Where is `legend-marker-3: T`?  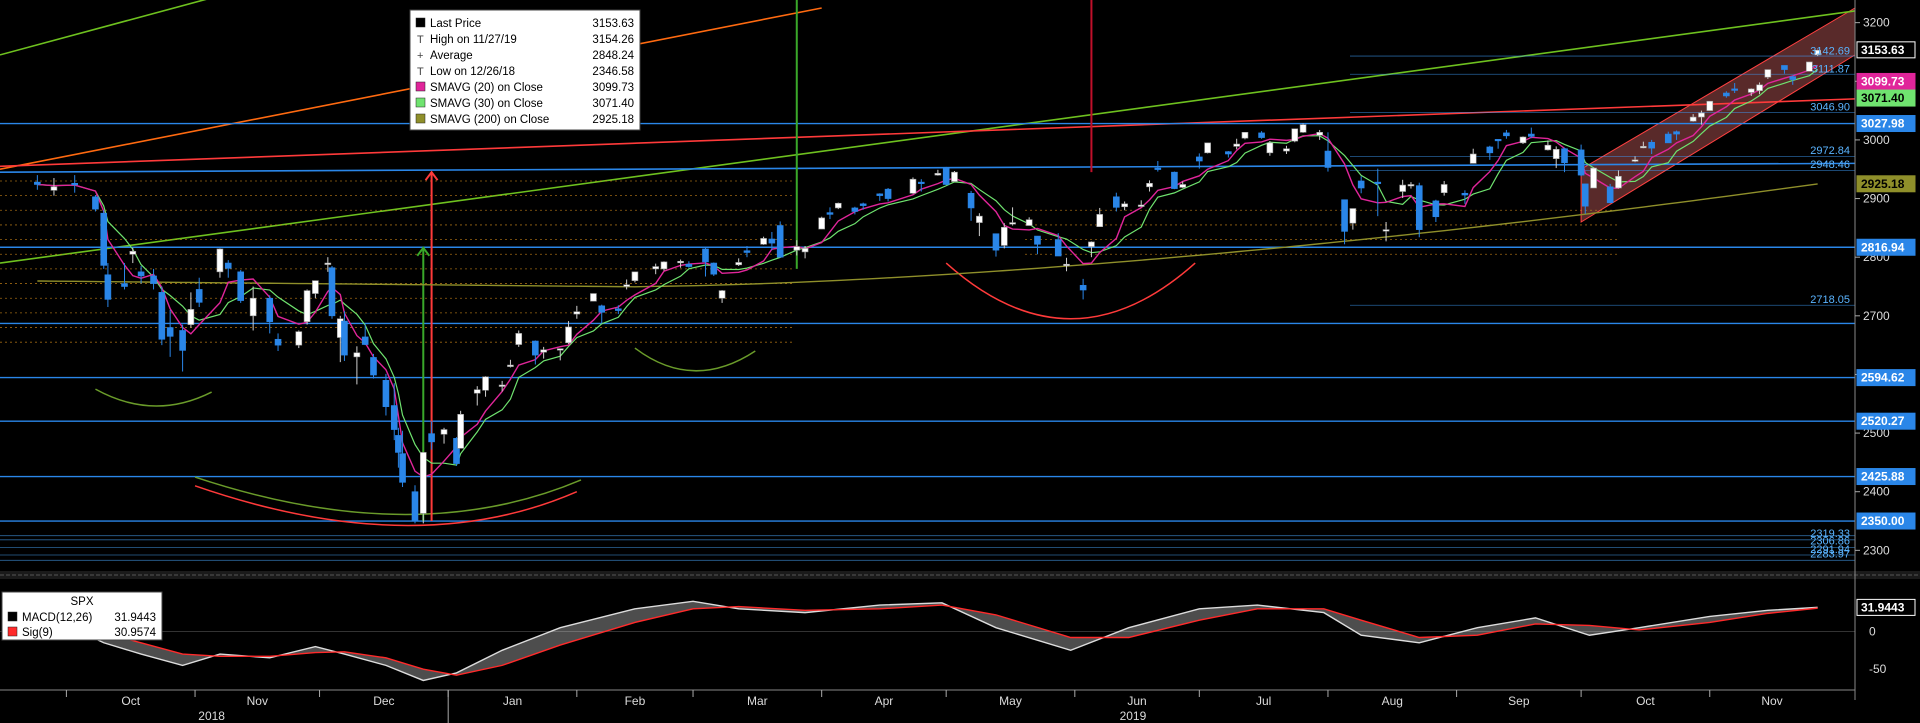
legend-marker-3: T is located at coordinates (420, 72).